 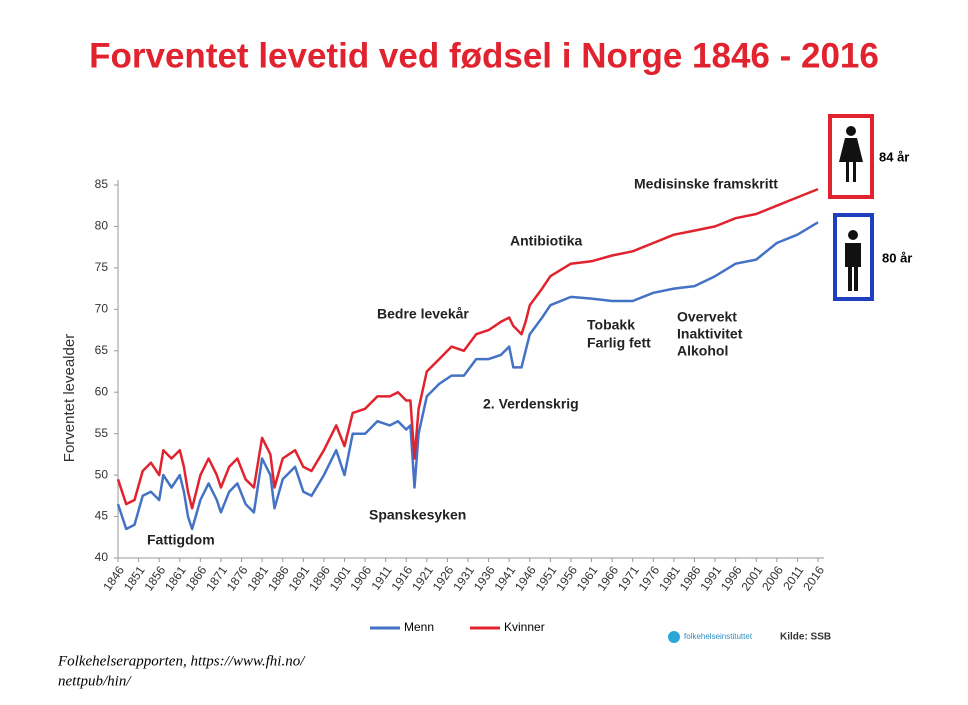 I want to click on x-tick-label: 1981, so click(x=669, y=578).